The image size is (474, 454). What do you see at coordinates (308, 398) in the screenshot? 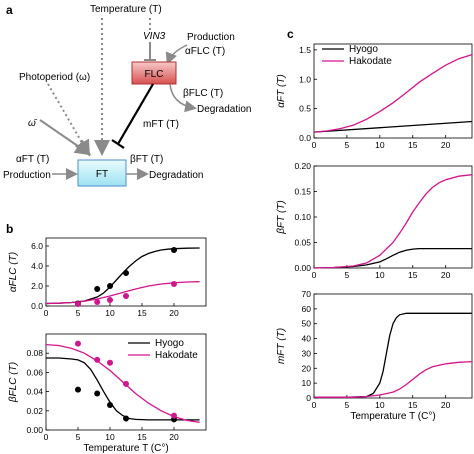
I see `y-tick-label: 0` at bounding box center [308, 398].